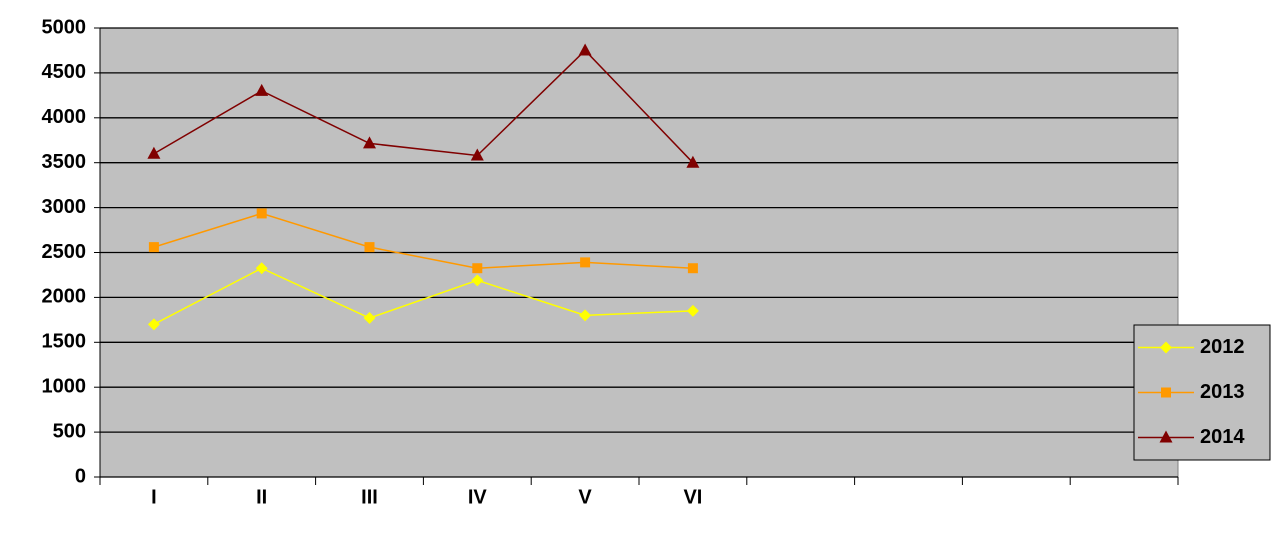  I want to click on y-tick-label: 3000, so click(64, 207).